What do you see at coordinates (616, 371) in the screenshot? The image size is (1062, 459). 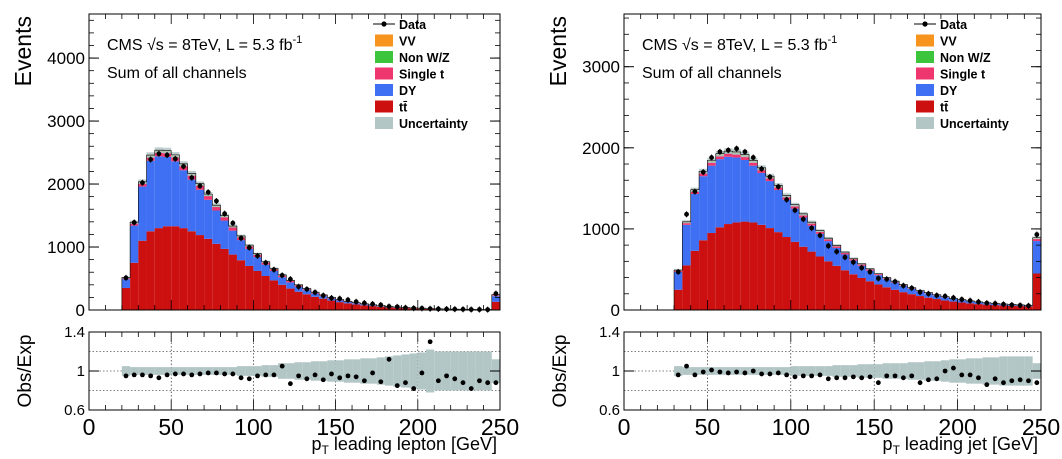 I see `ratio-y-tick-label: 1` at bounding box center [616, 371].